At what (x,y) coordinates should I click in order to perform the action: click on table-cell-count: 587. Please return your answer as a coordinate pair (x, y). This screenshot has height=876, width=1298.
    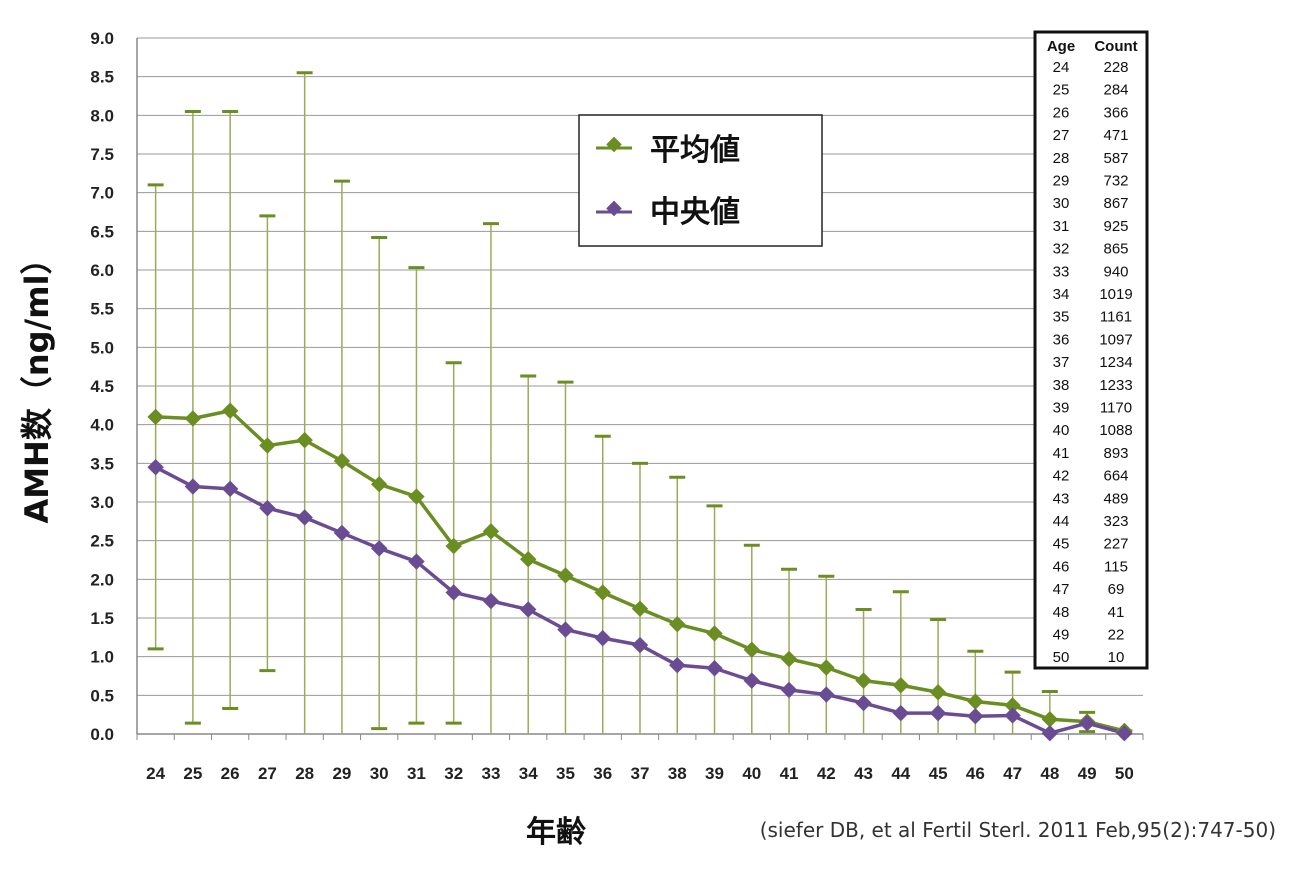
    Looking at the image, I should click on (1115, 158).